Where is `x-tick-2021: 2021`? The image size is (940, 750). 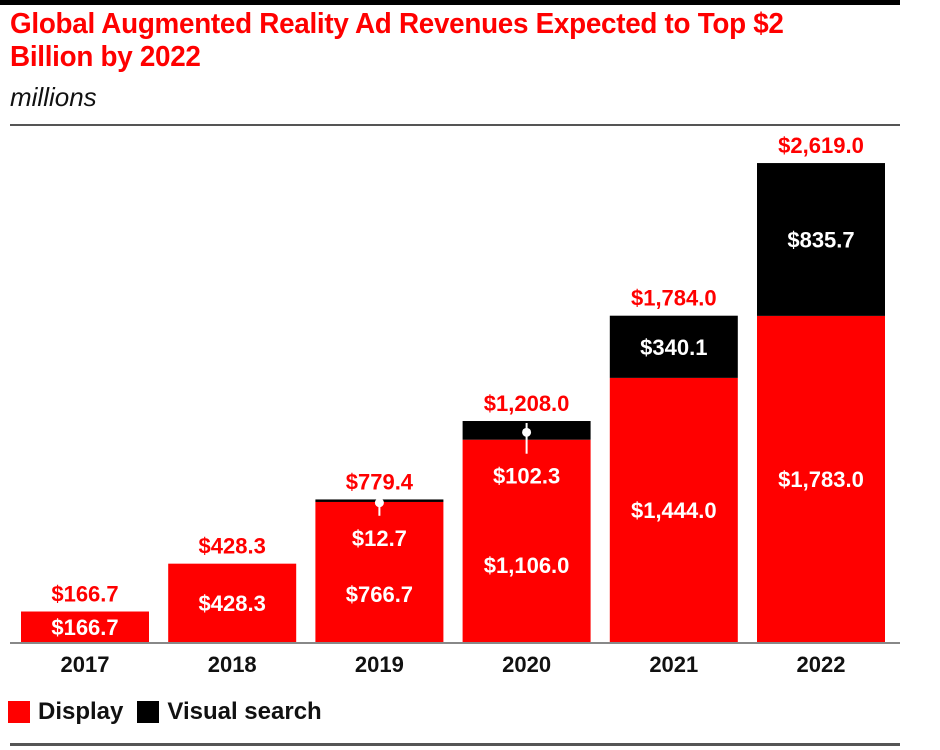 x-tick-2021: 2021 is located at coordinates (673, 664).